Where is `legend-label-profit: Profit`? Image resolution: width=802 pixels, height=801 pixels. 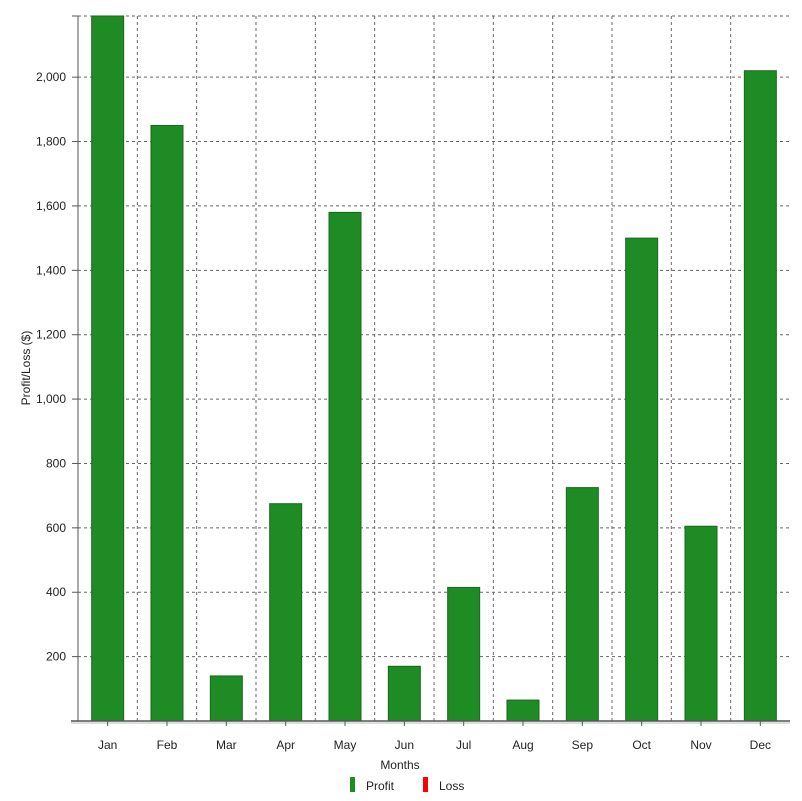 legend-label-profit: Profit is located at coordinates (380, 786).